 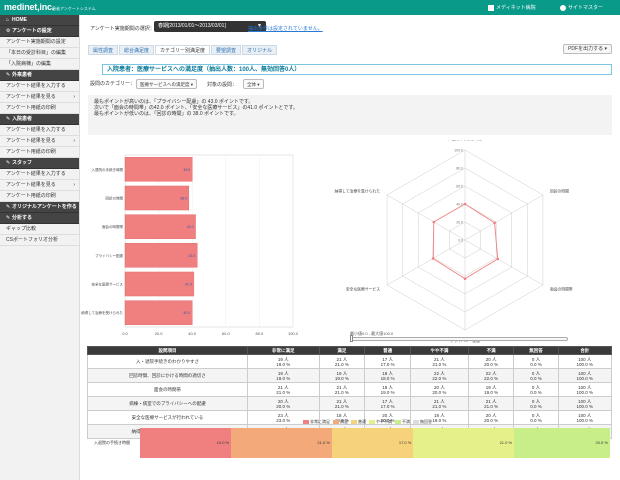 I want to click on target-label: 対象の設問：, so click(x=222, y=85).